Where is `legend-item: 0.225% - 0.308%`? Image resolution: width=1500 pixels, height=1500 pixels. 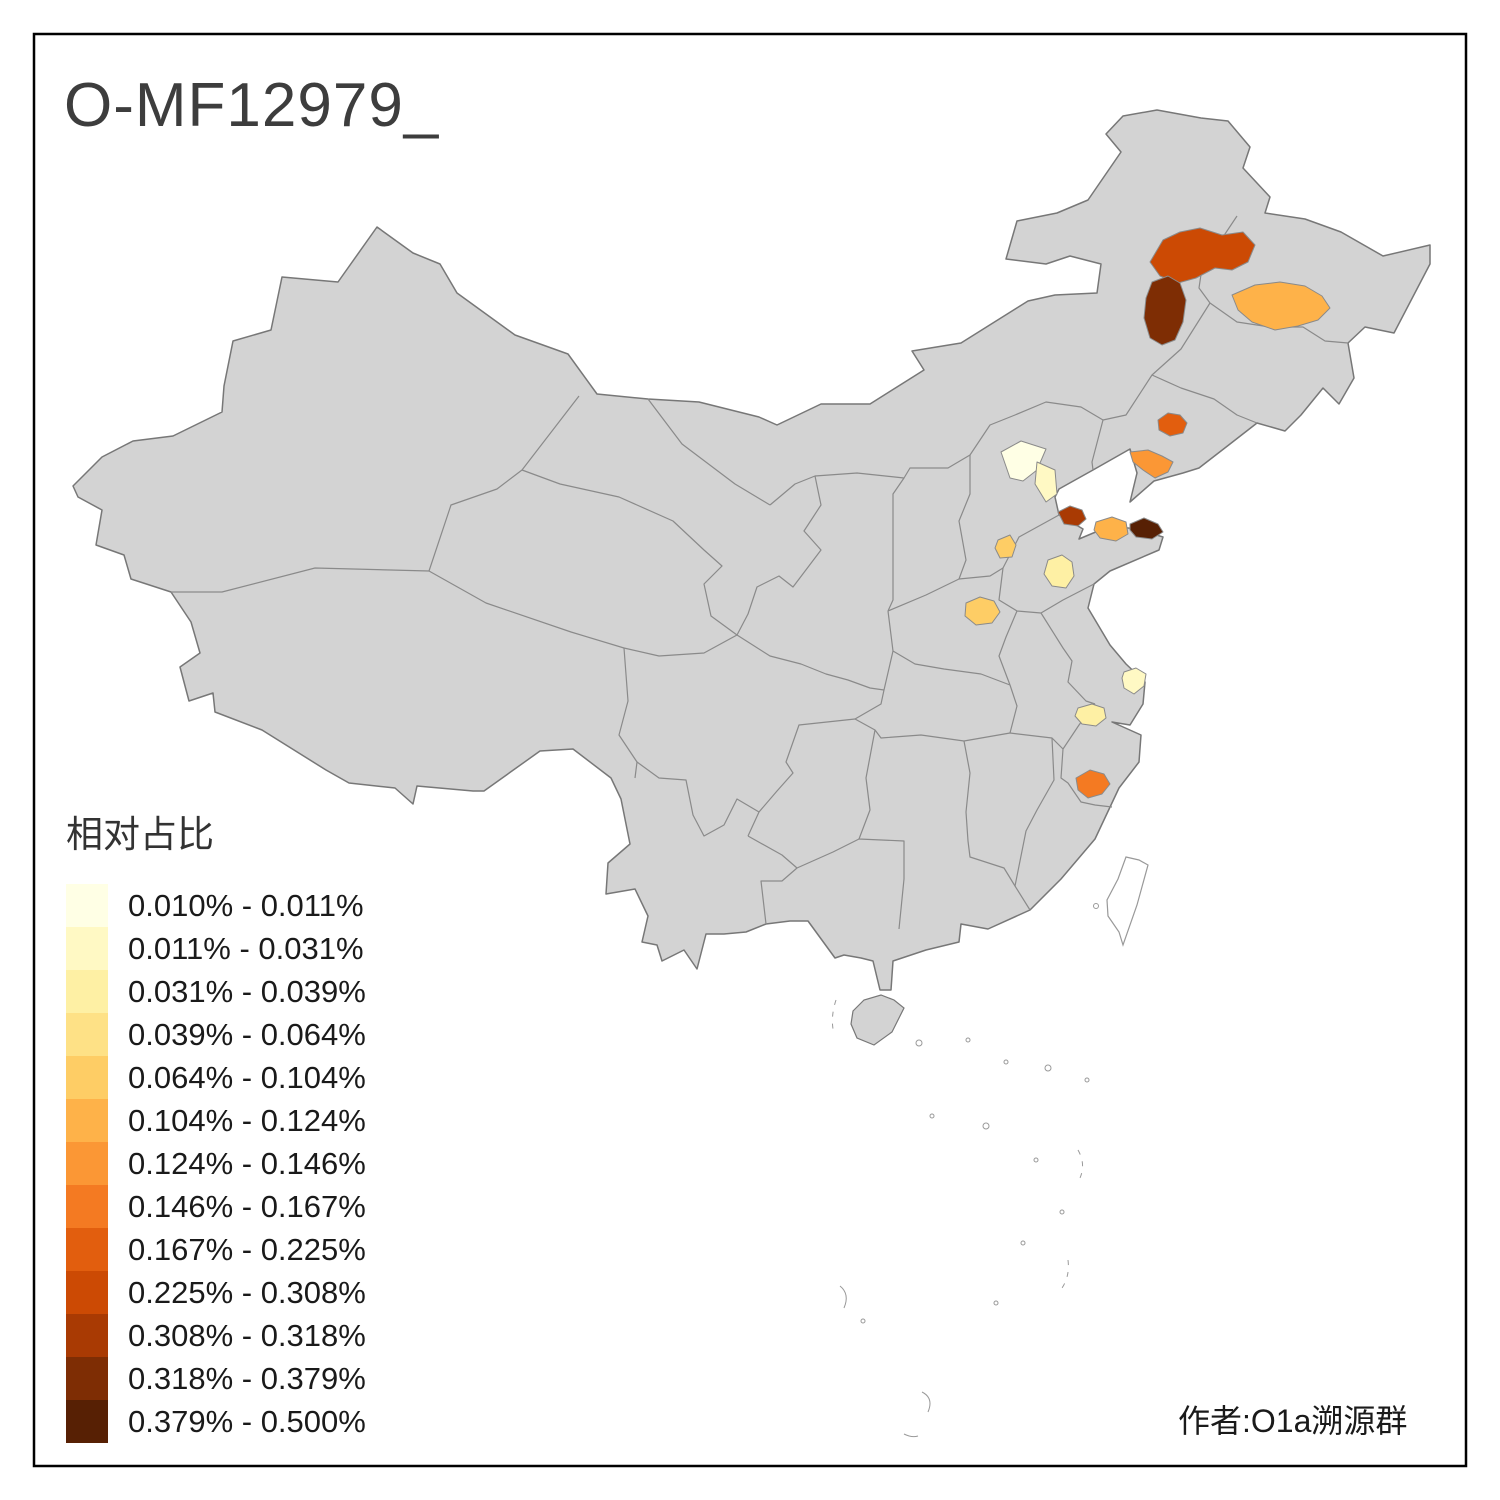 legend-item: 0.225% - 0.308% is located at coordinates (216, 1292).